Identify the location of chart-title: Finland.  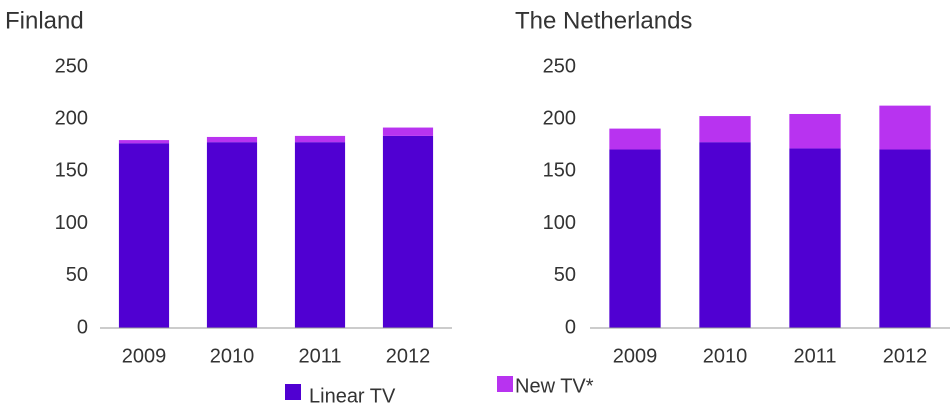
(44, 20).